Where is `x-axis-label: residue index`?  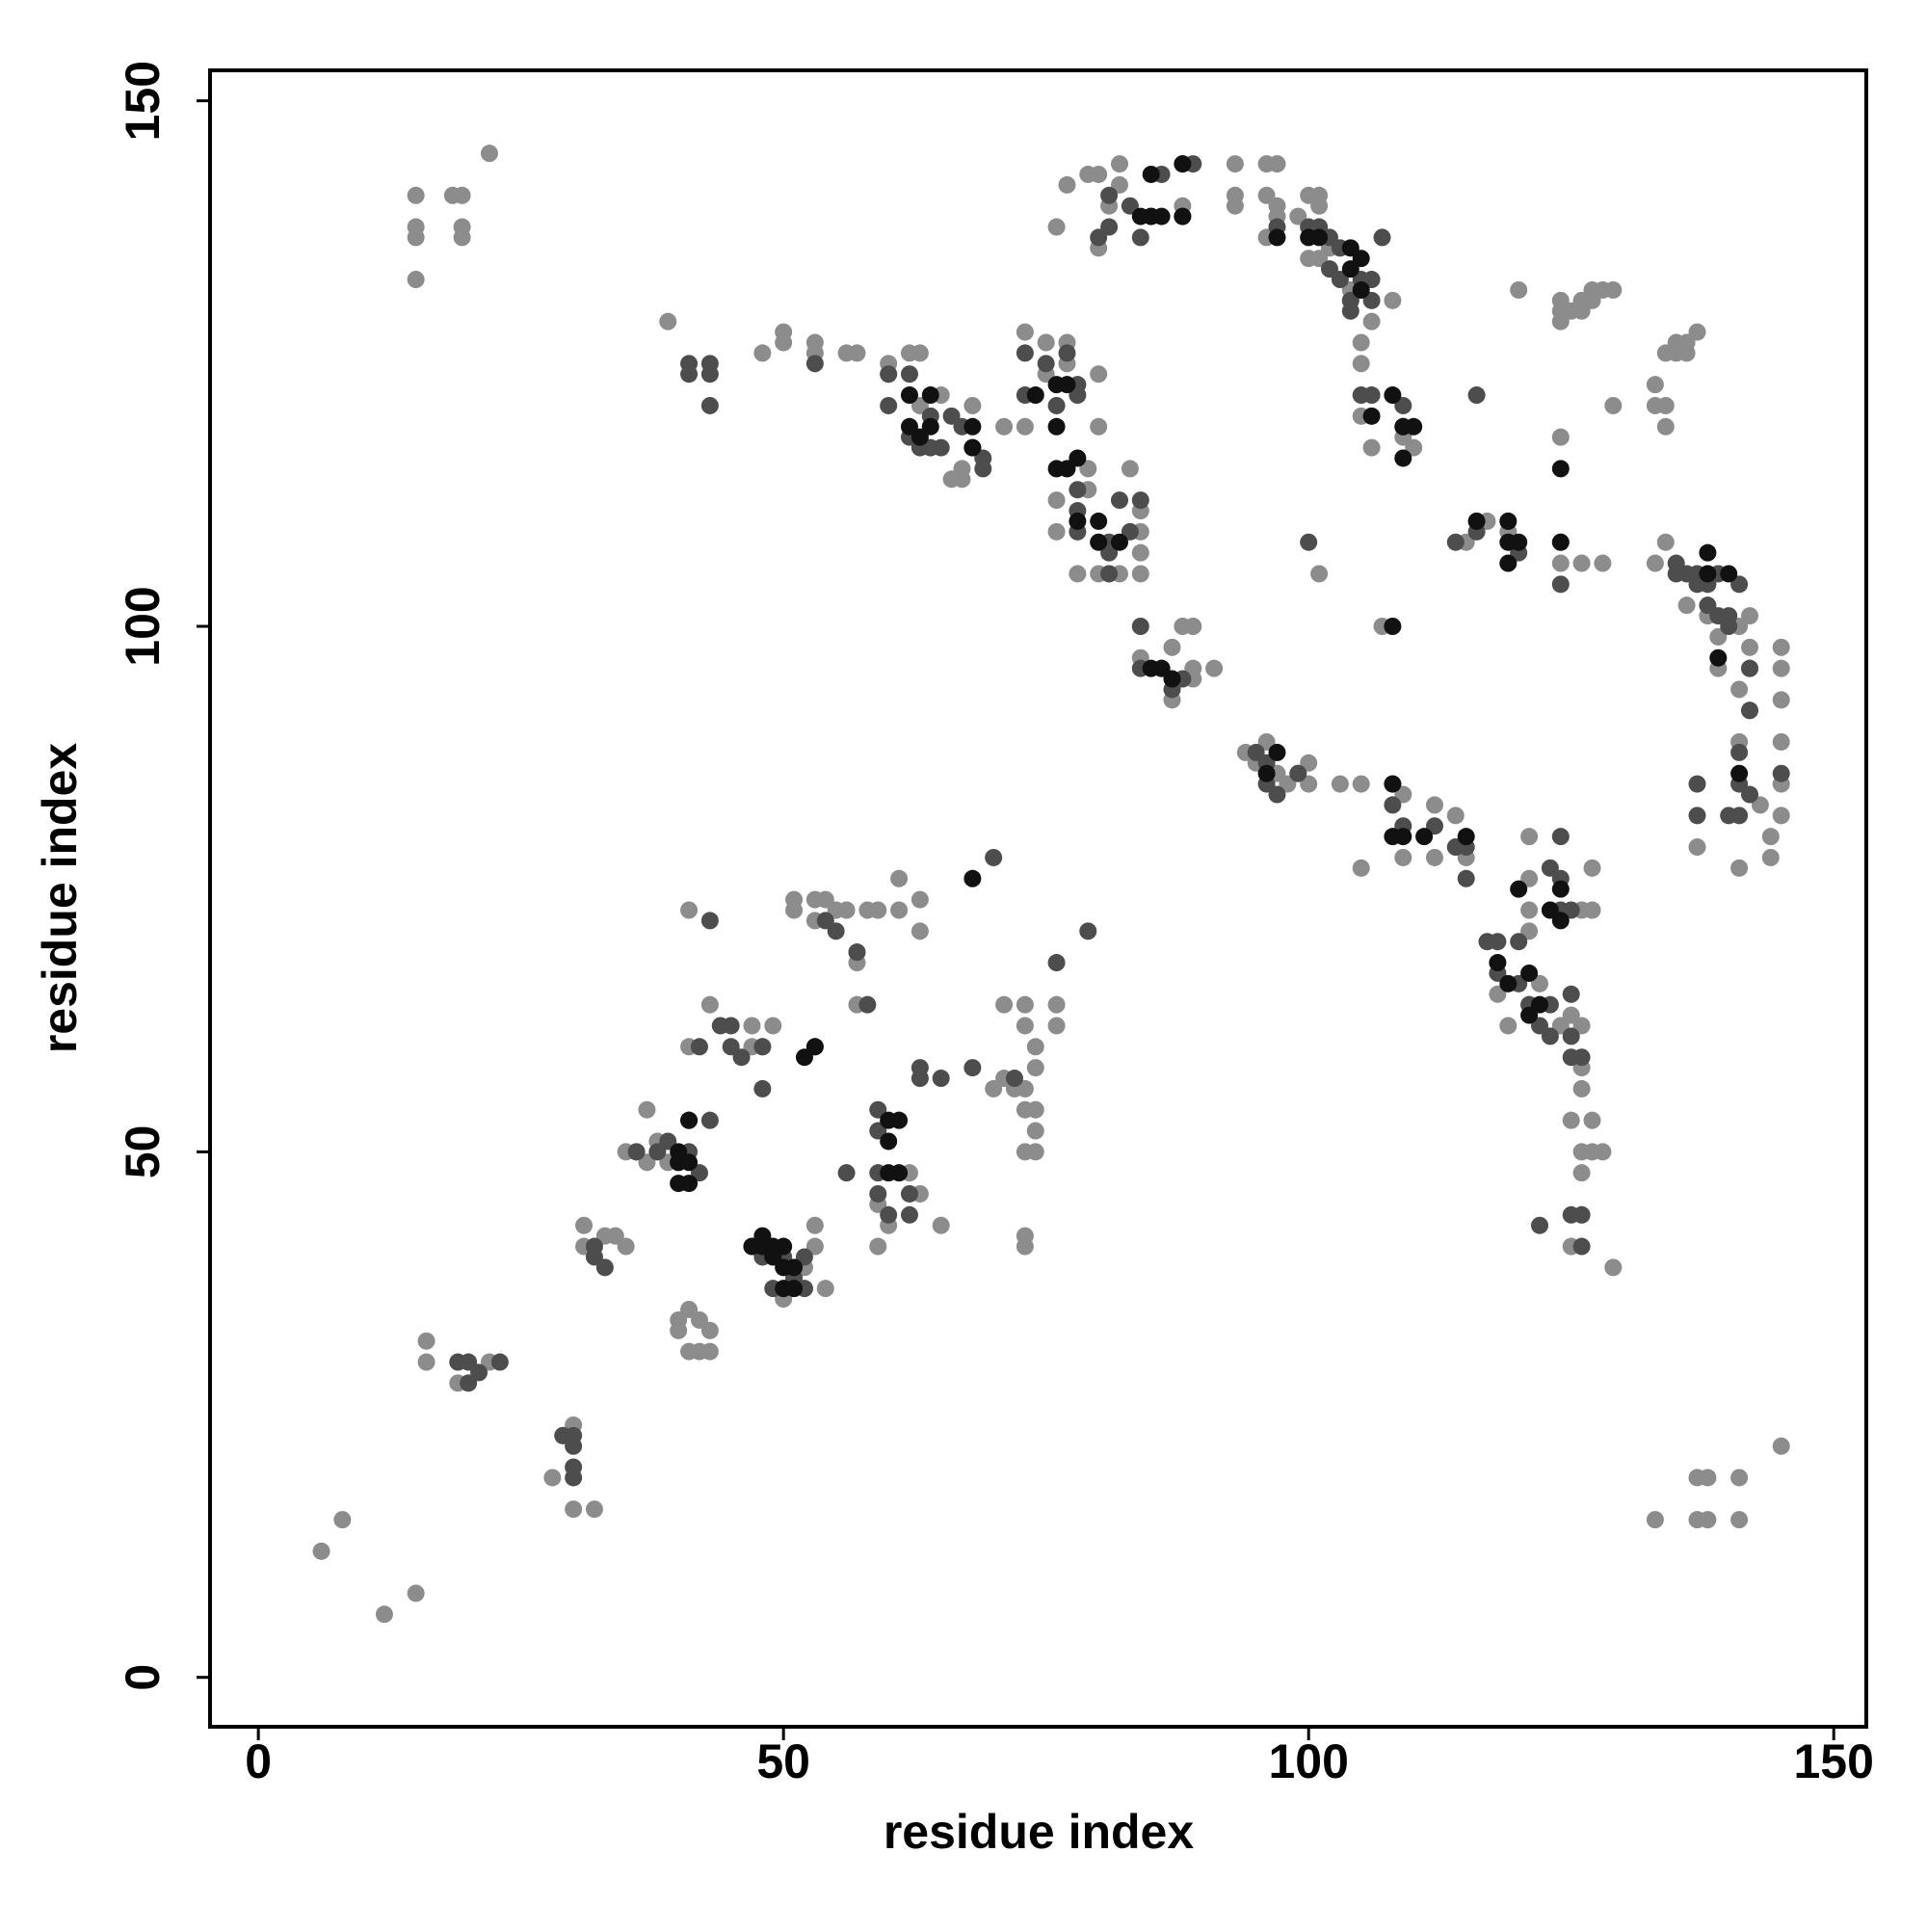 x-axis-label: residue index is located at coordinates (1039, 1832).